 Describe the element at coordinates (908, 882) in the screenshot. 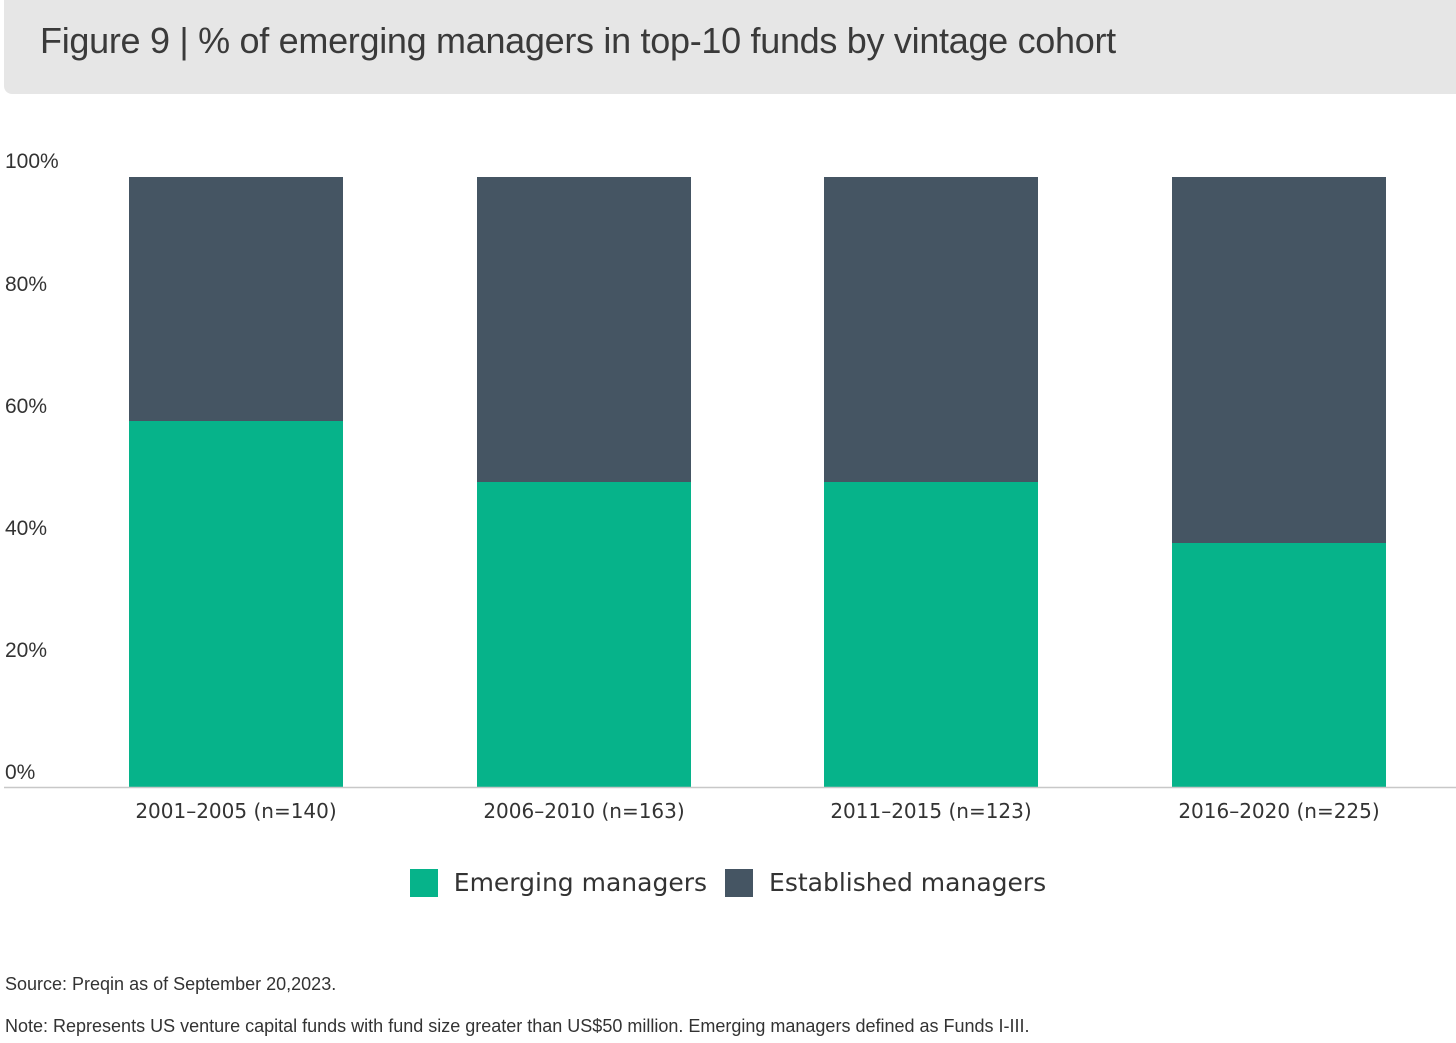

I see `legend-label-established: Established managers` at that location.